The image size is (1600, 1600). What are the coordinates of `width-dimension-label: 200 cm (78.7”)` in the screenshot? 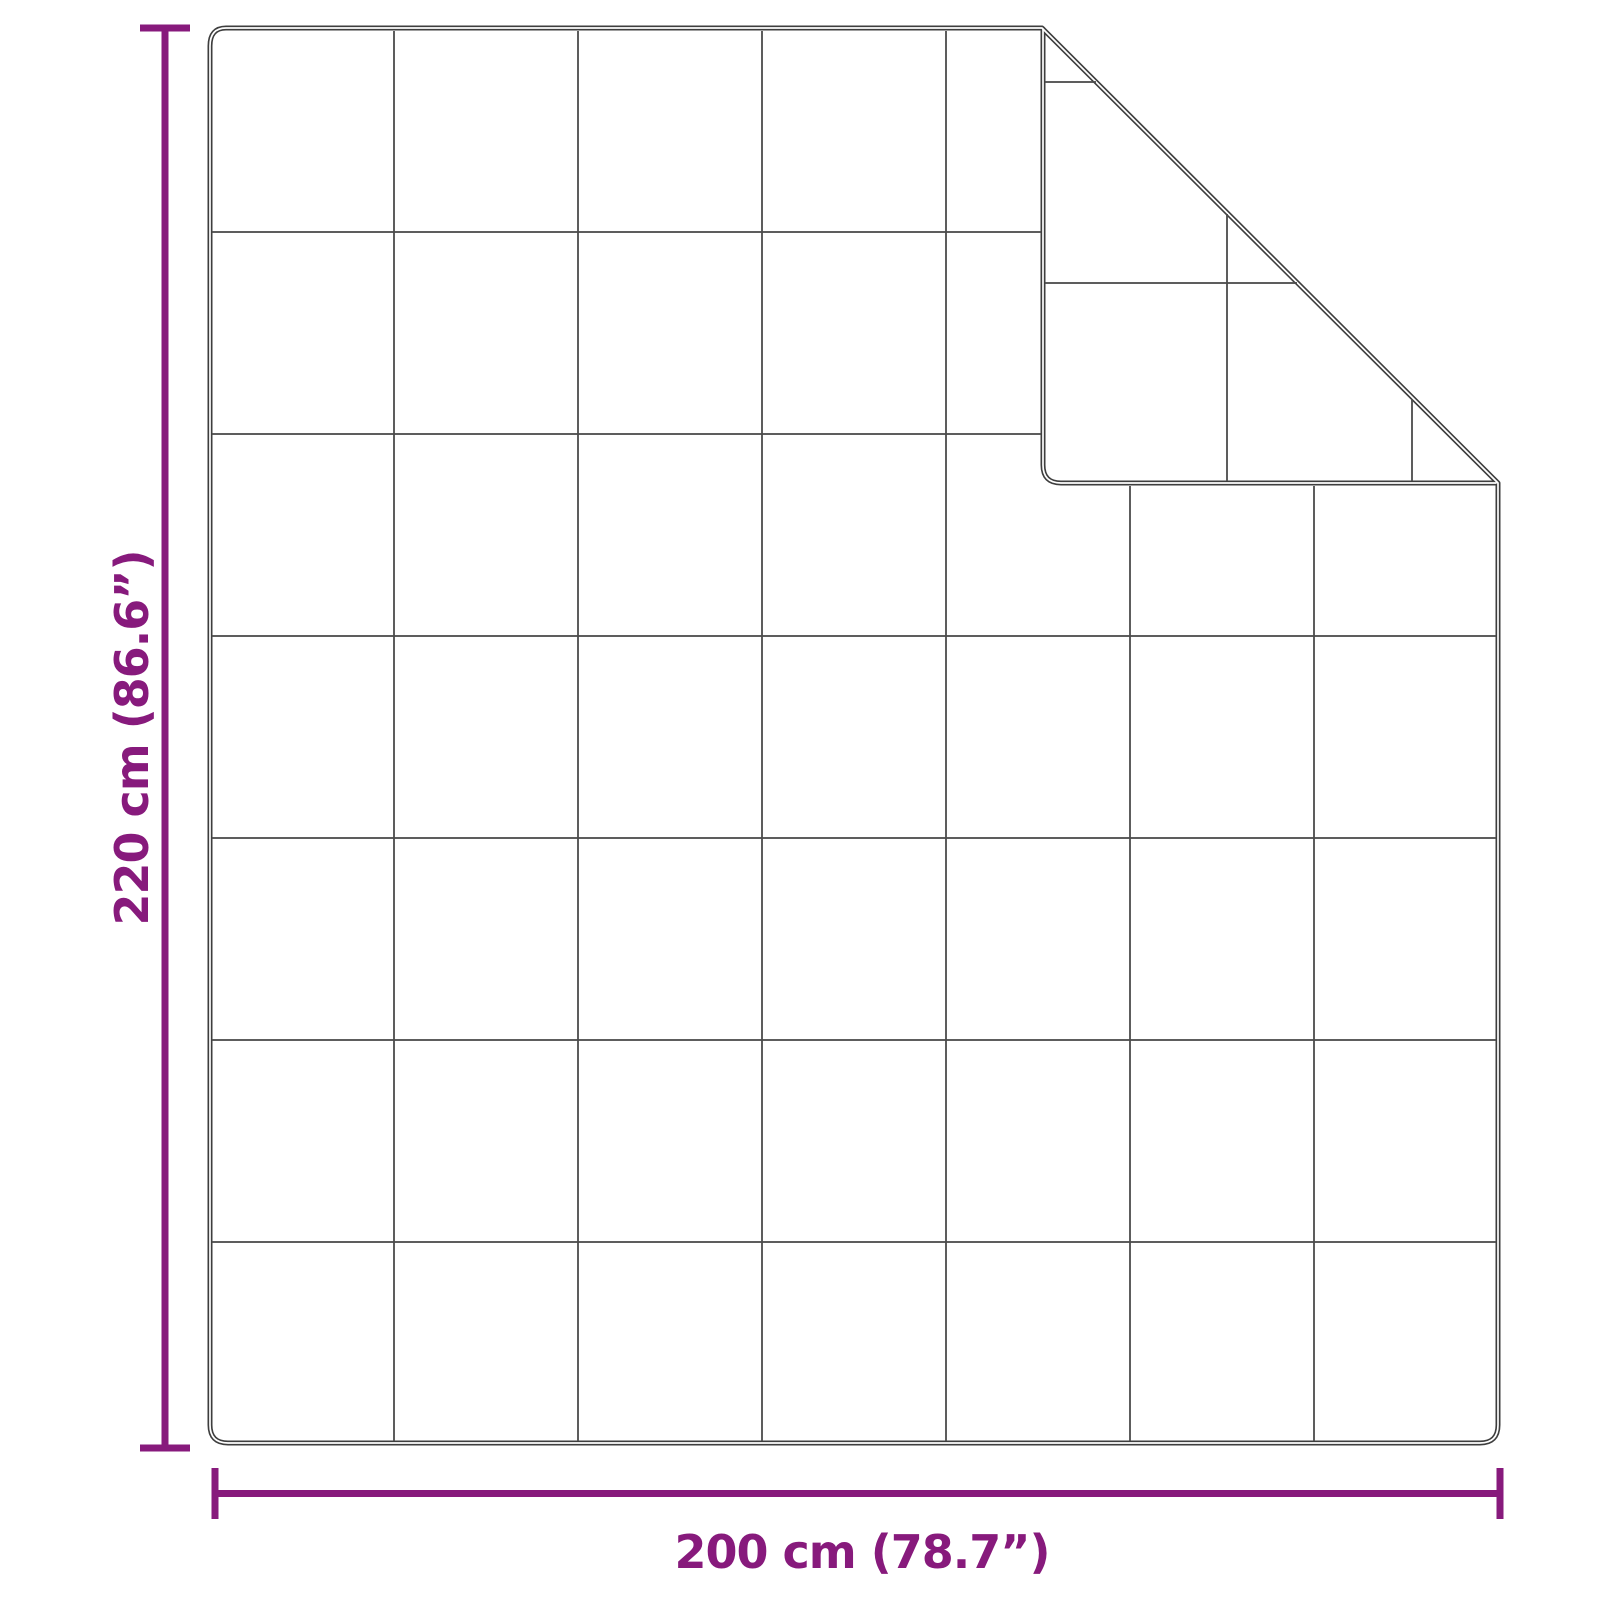 It's located at (861, 1552).